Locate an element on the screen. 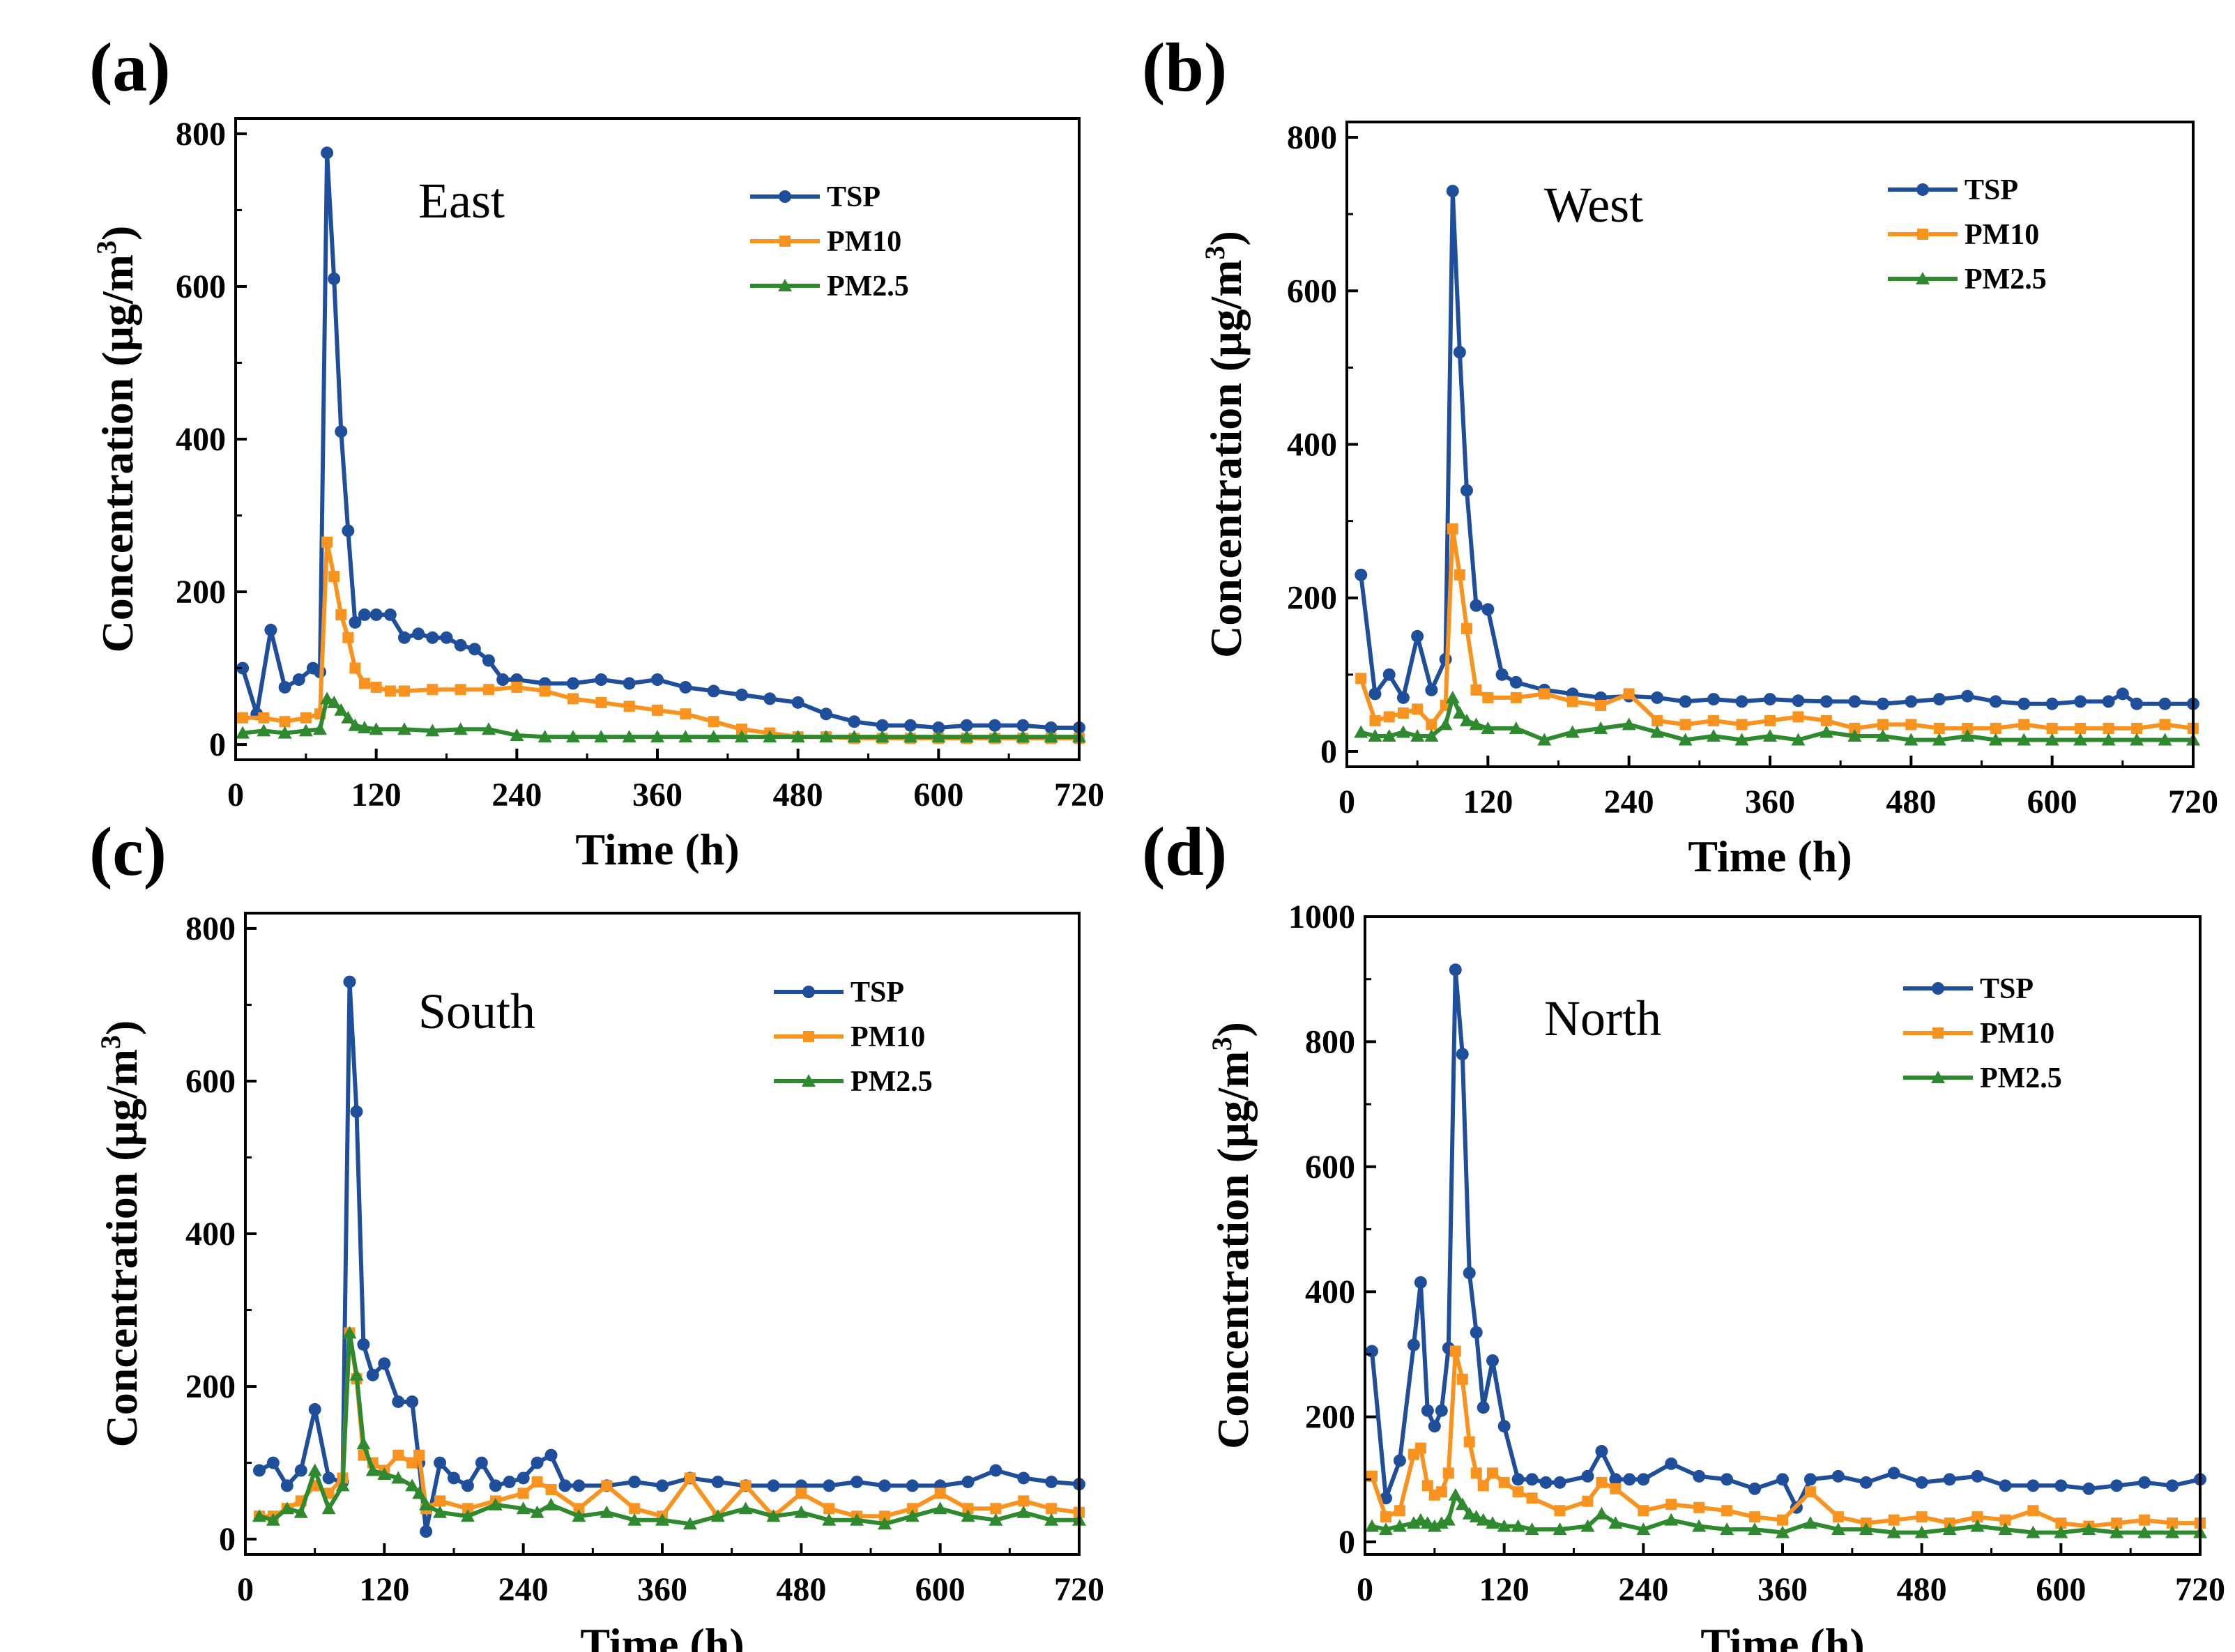  y-axis-label: Concentration (μg/m3) is located at coordinates (1225, 444).